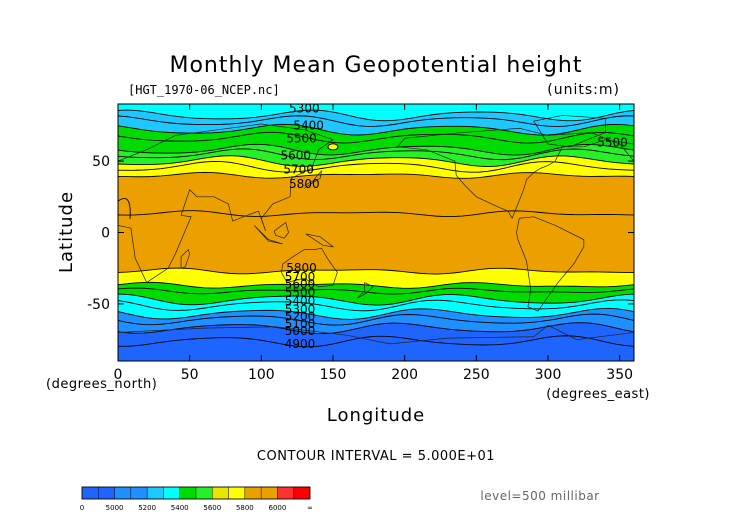  Describe the element at coordinates (300, 344) in the screenshot. I see `contour-label: 4900` at that location.